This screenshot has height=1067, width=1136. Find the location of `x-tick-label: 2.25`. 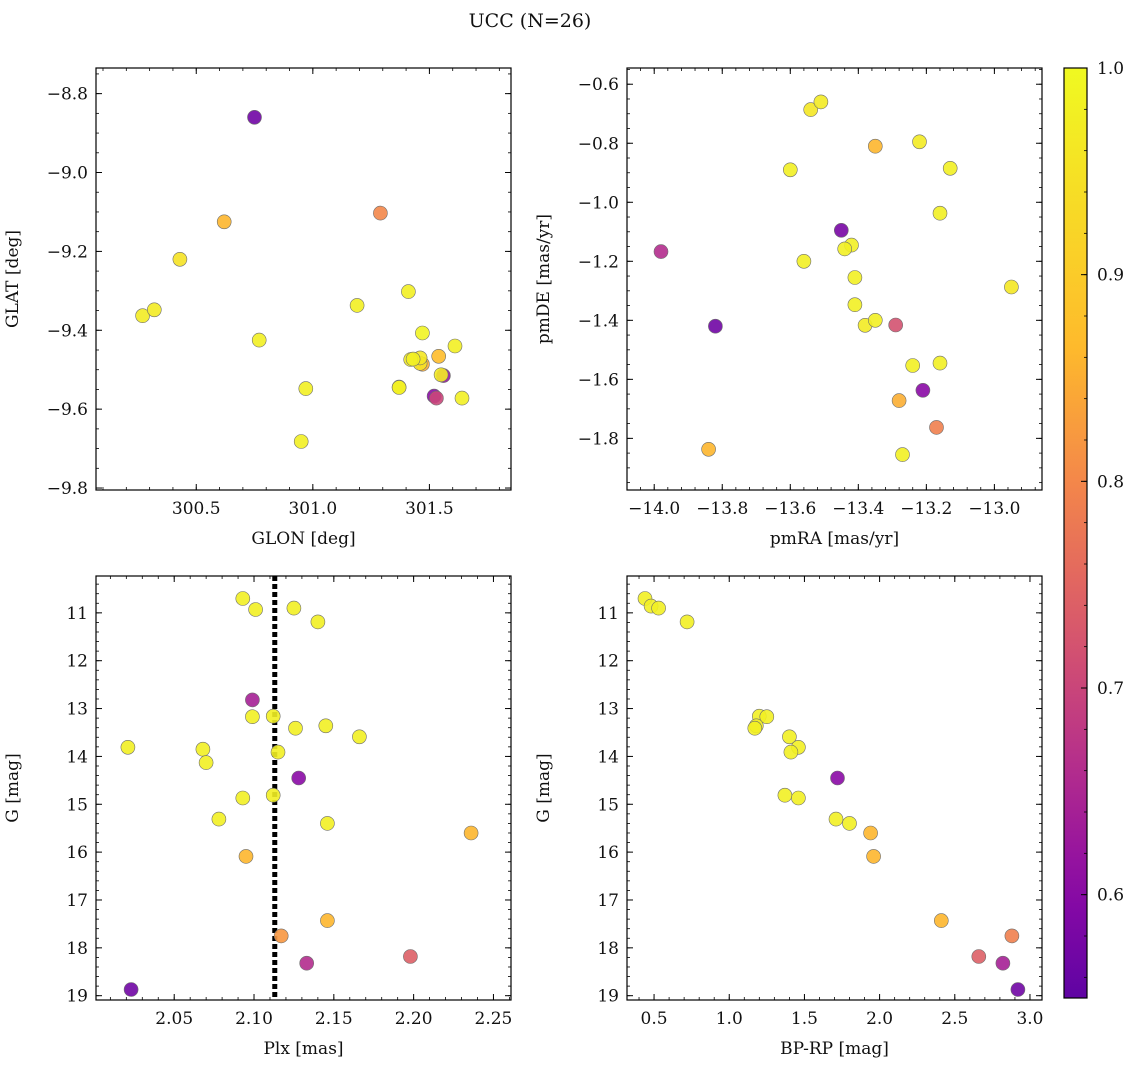

x-tick-label: 2.25 is located at coordinates (494, 1019).